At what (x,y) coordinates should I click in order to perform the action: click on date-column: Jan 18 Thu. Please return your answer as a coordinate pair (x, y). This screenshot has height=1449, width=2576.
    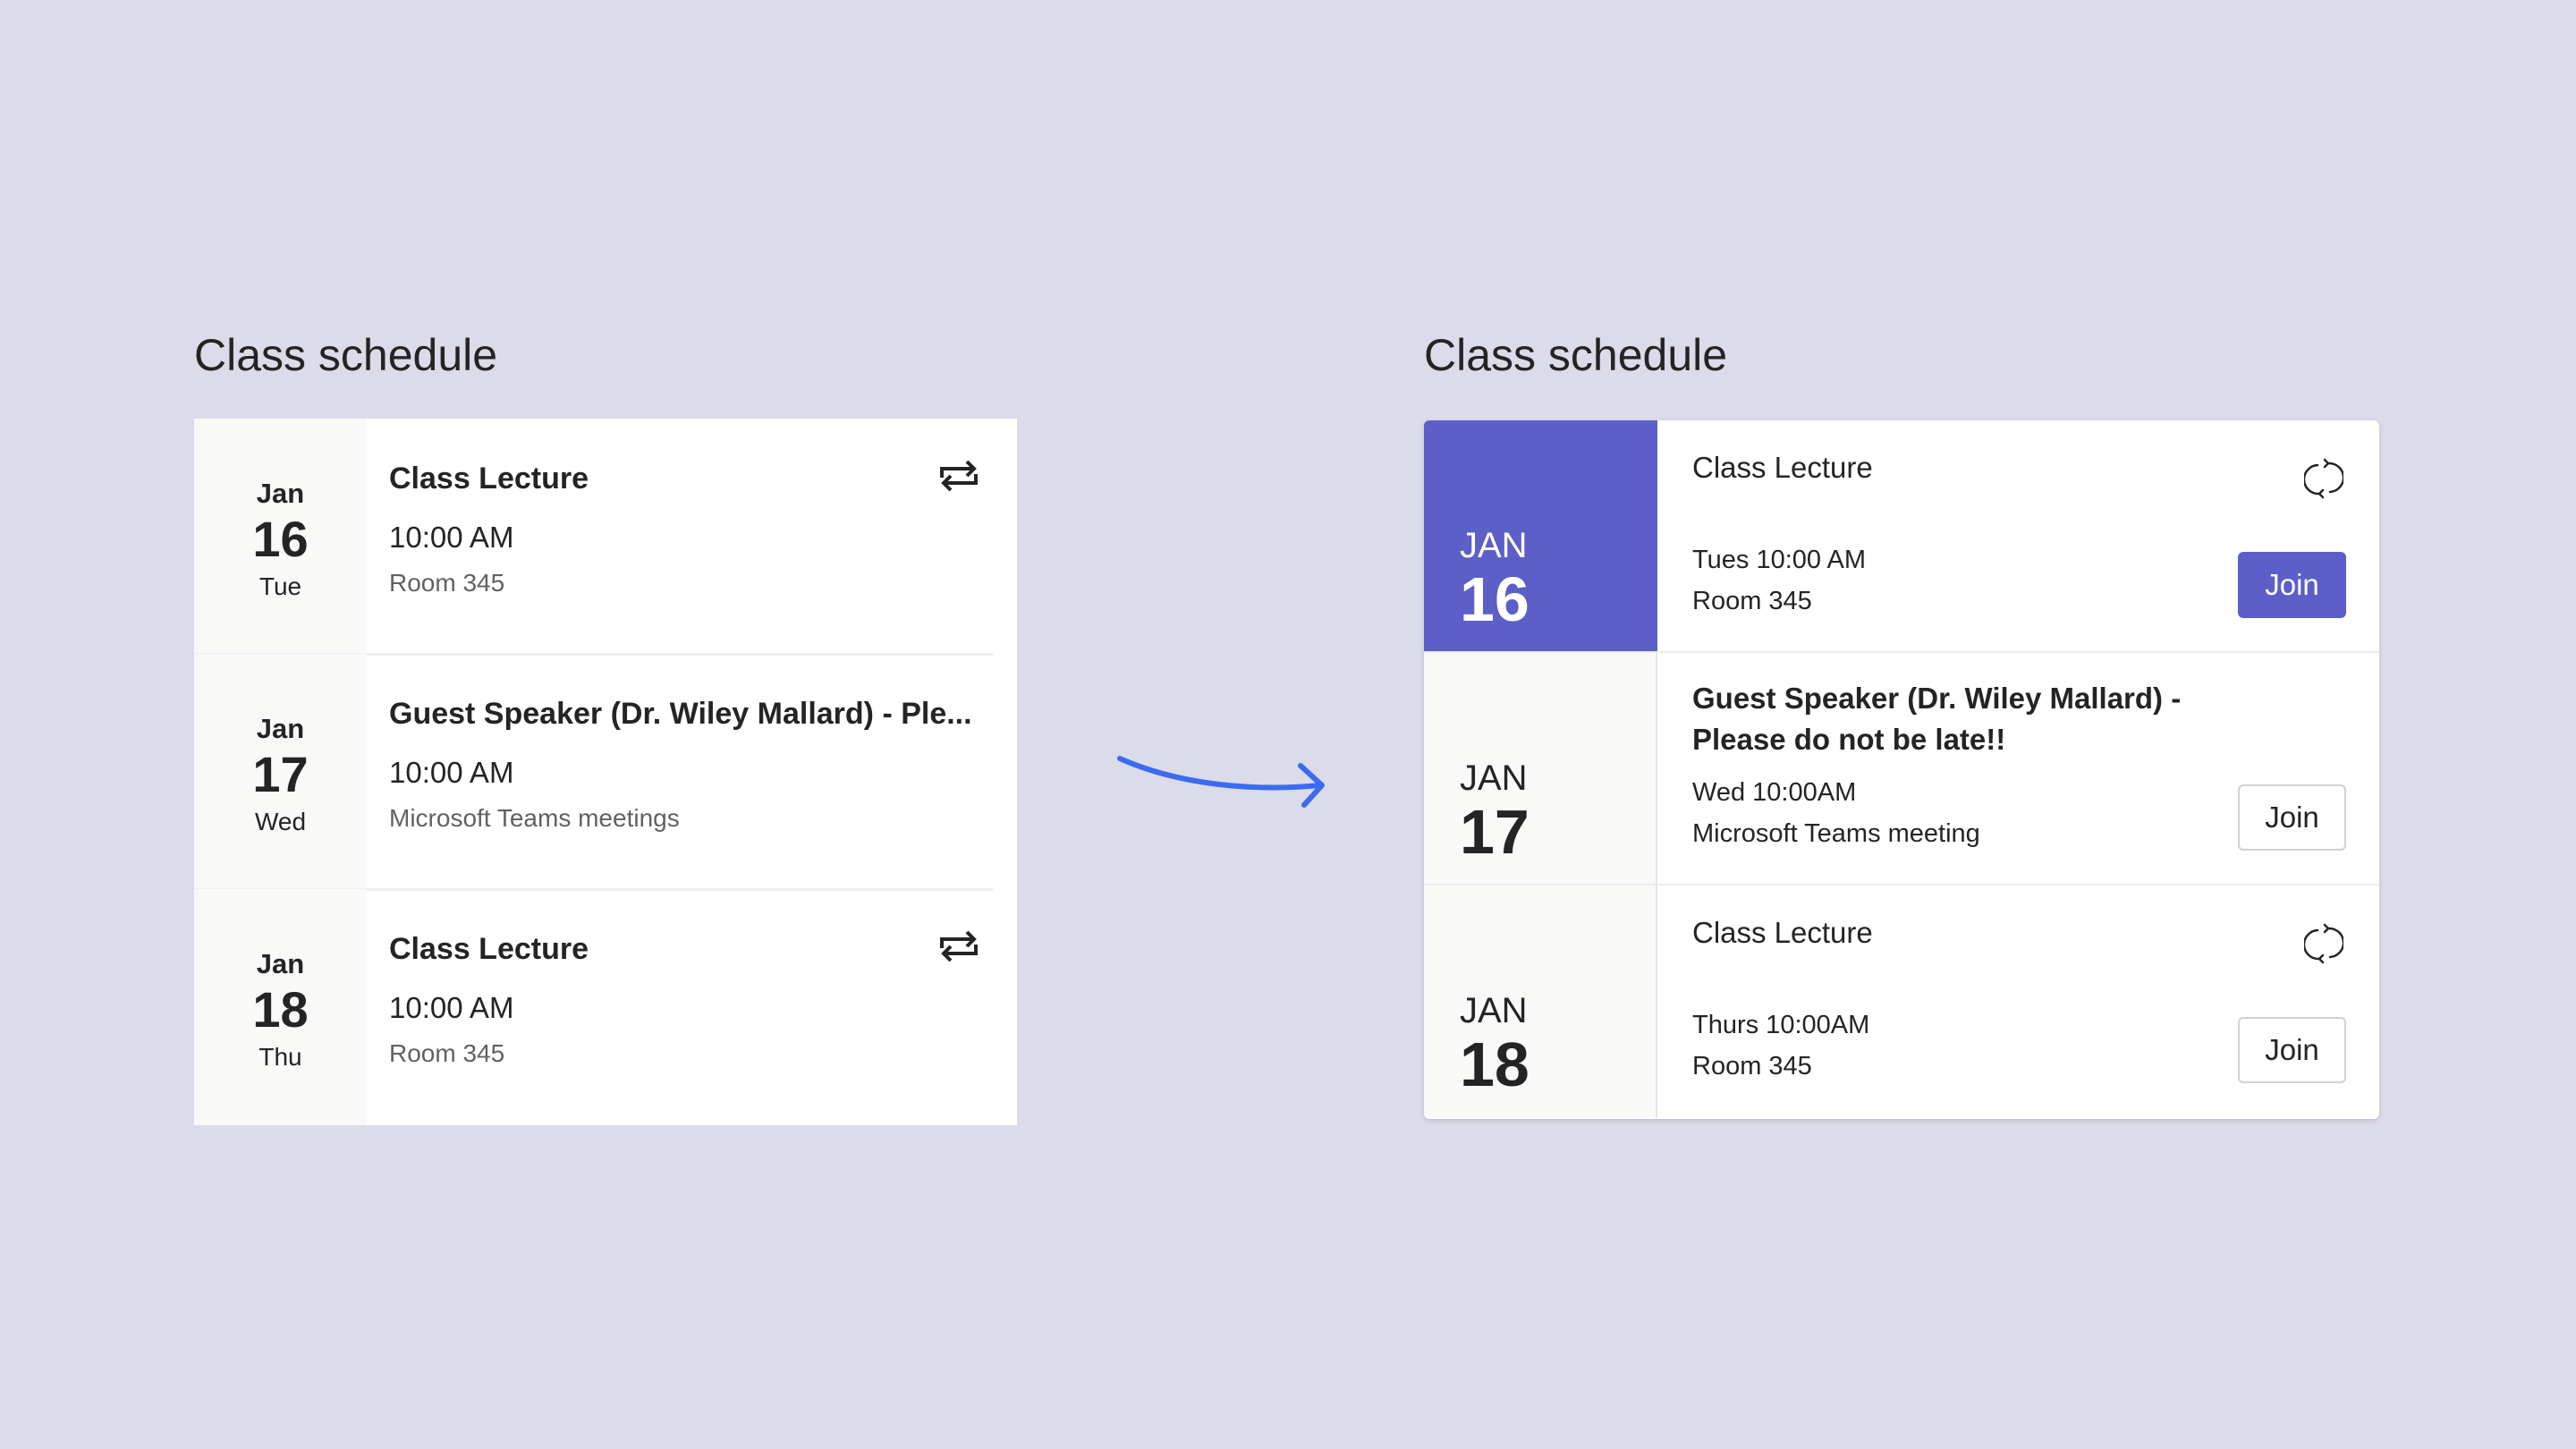
    Looking at the image, I should click on (280, 1007).